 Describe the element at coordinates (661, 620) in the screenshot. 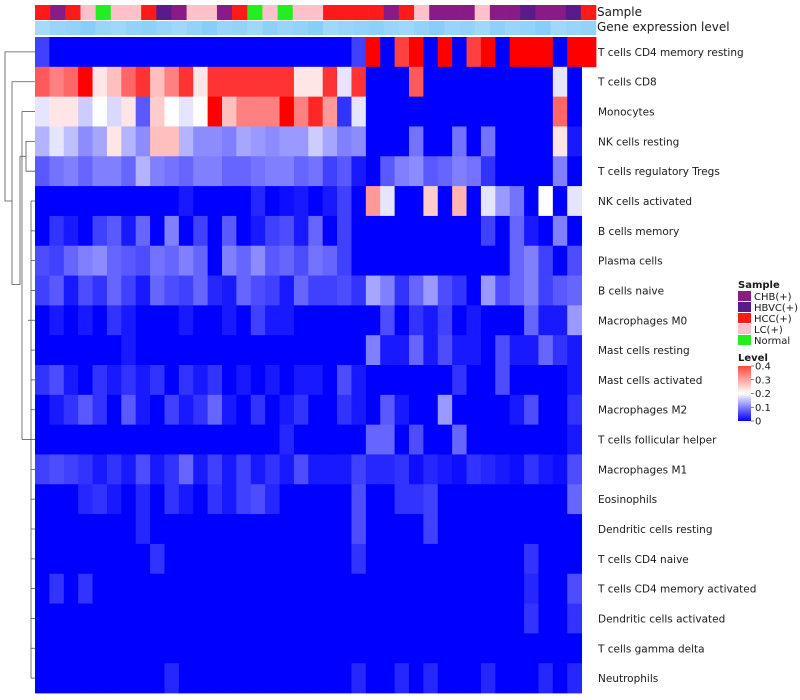

I see `row-label: Dendritic cells activated` at that location.